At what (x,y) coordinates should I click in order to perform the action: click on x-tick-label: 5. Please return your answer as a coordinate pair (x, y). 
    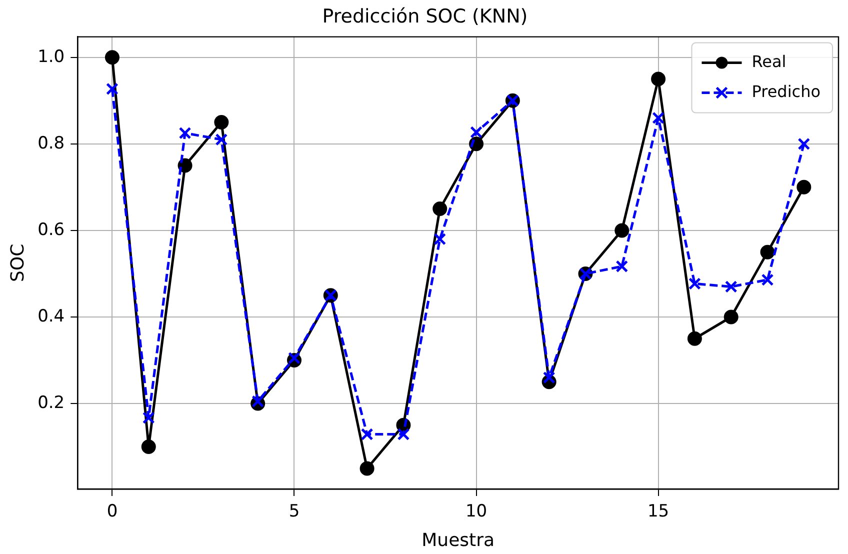
    Looking at the image, I should click on (294, 512).